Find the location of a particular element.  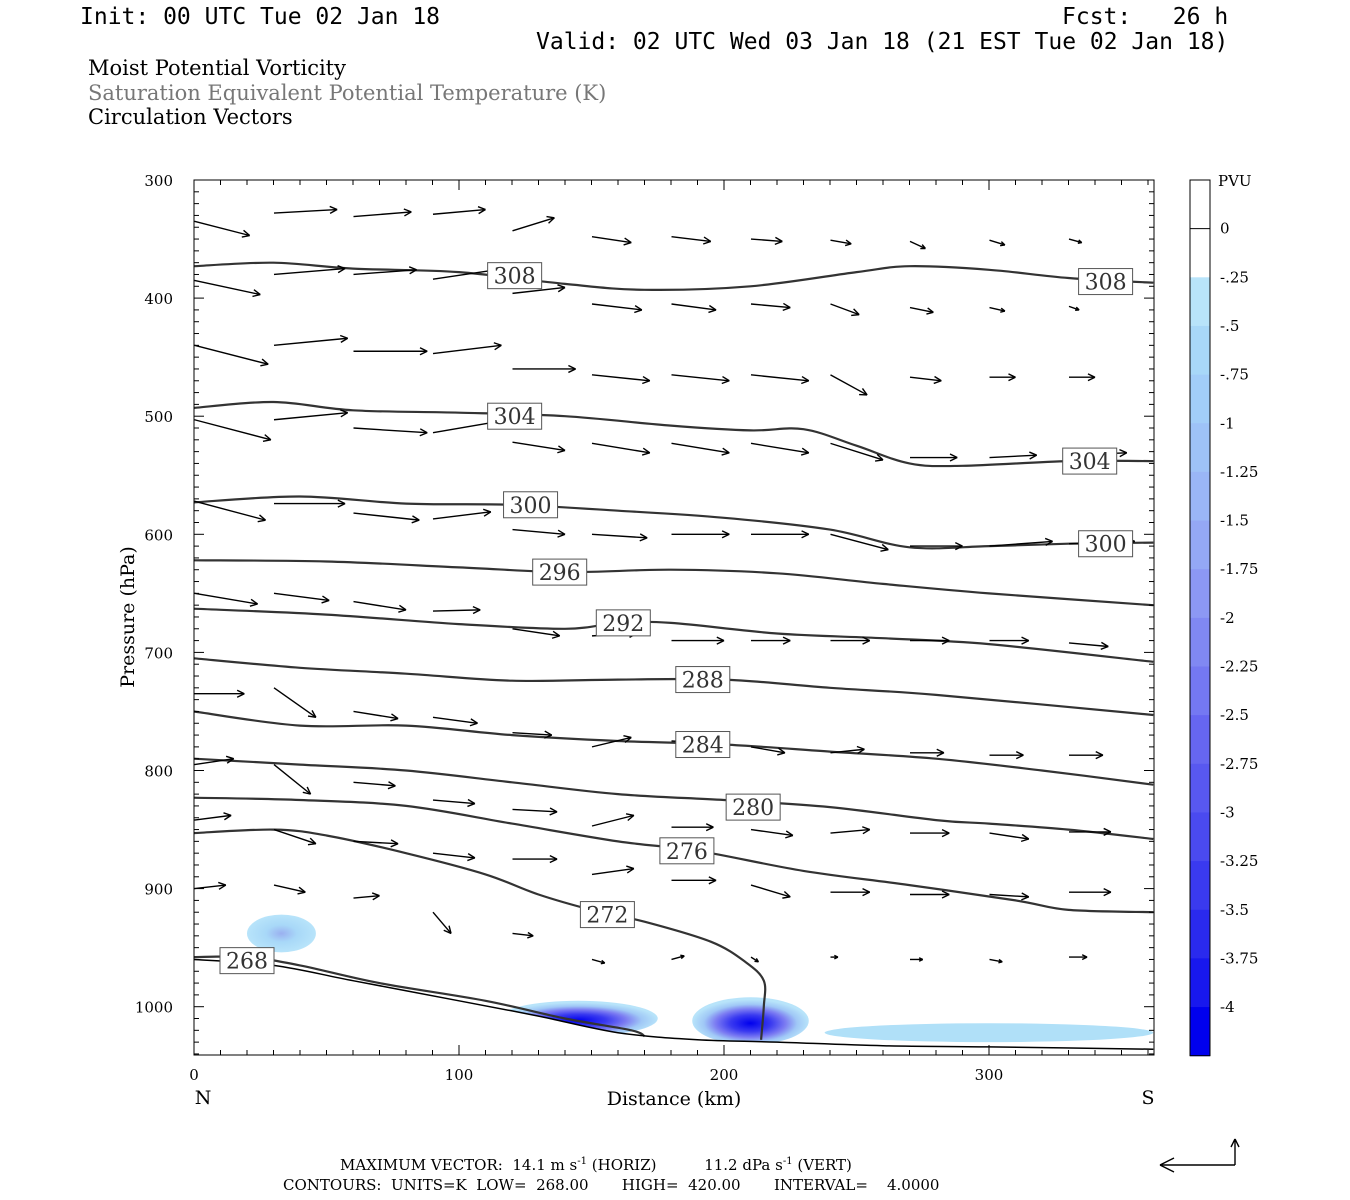

contour-label-288: 288 is located at coordinates (703, 680).